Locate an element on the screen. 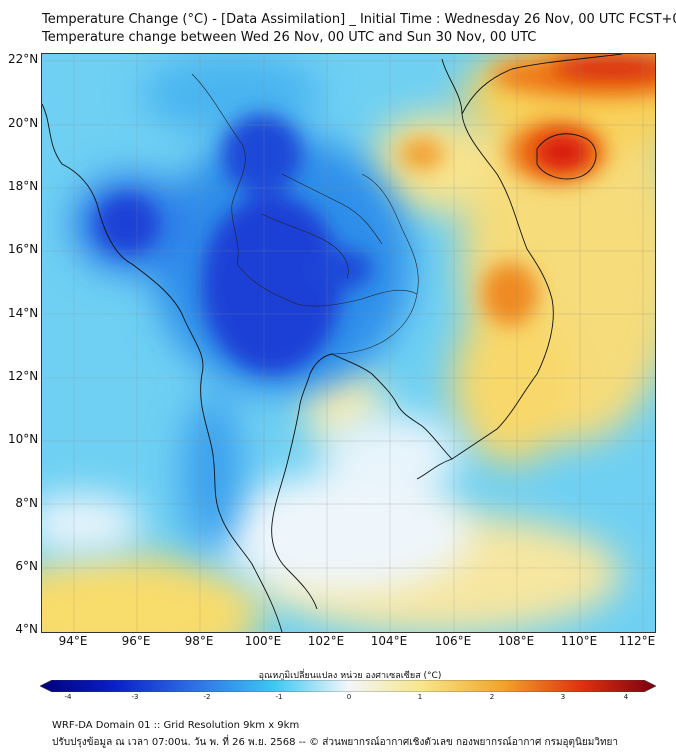 This screenshot has width=676, height=756. lat-label: 22°N is located at coordinates (23, 59).